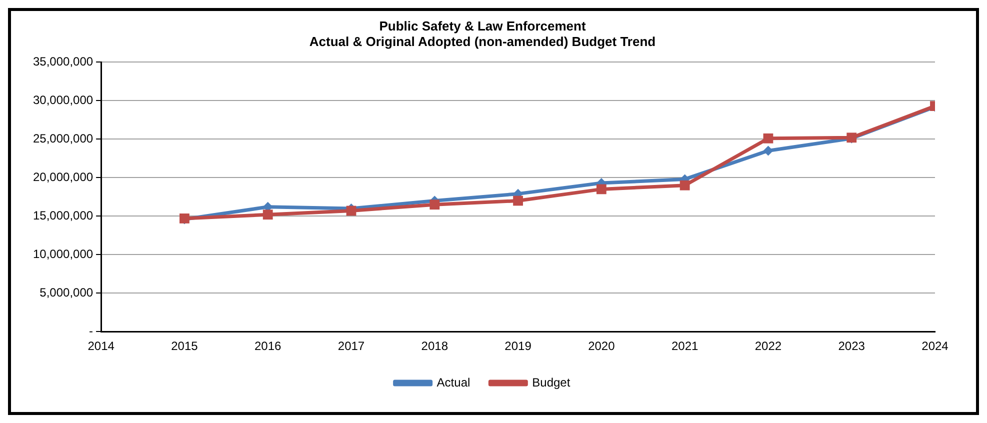 This screenshot has height=423, width=987. What do you see at coordinates (101, 346) in the screenshot?
I see `x-tick-label: 2014` at bounding box center [101, 346].